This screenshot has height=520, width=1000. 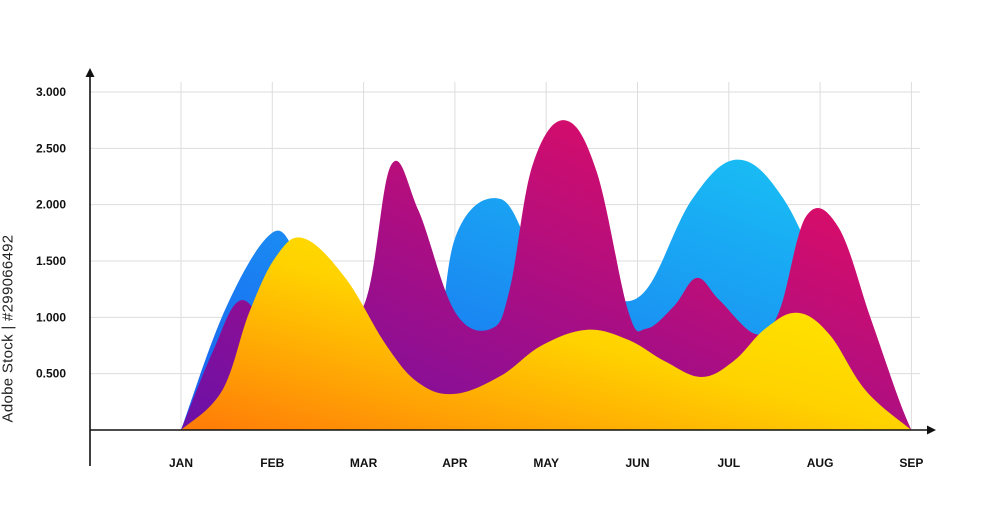 I want to click on x-tick-label: MAR, so click(x=364, y=463).